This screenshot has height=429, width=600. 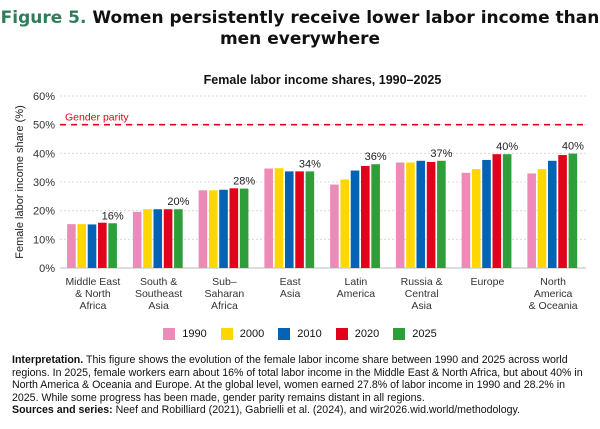 I want to click on legend-label: 2020, so click(x=367, y=334).